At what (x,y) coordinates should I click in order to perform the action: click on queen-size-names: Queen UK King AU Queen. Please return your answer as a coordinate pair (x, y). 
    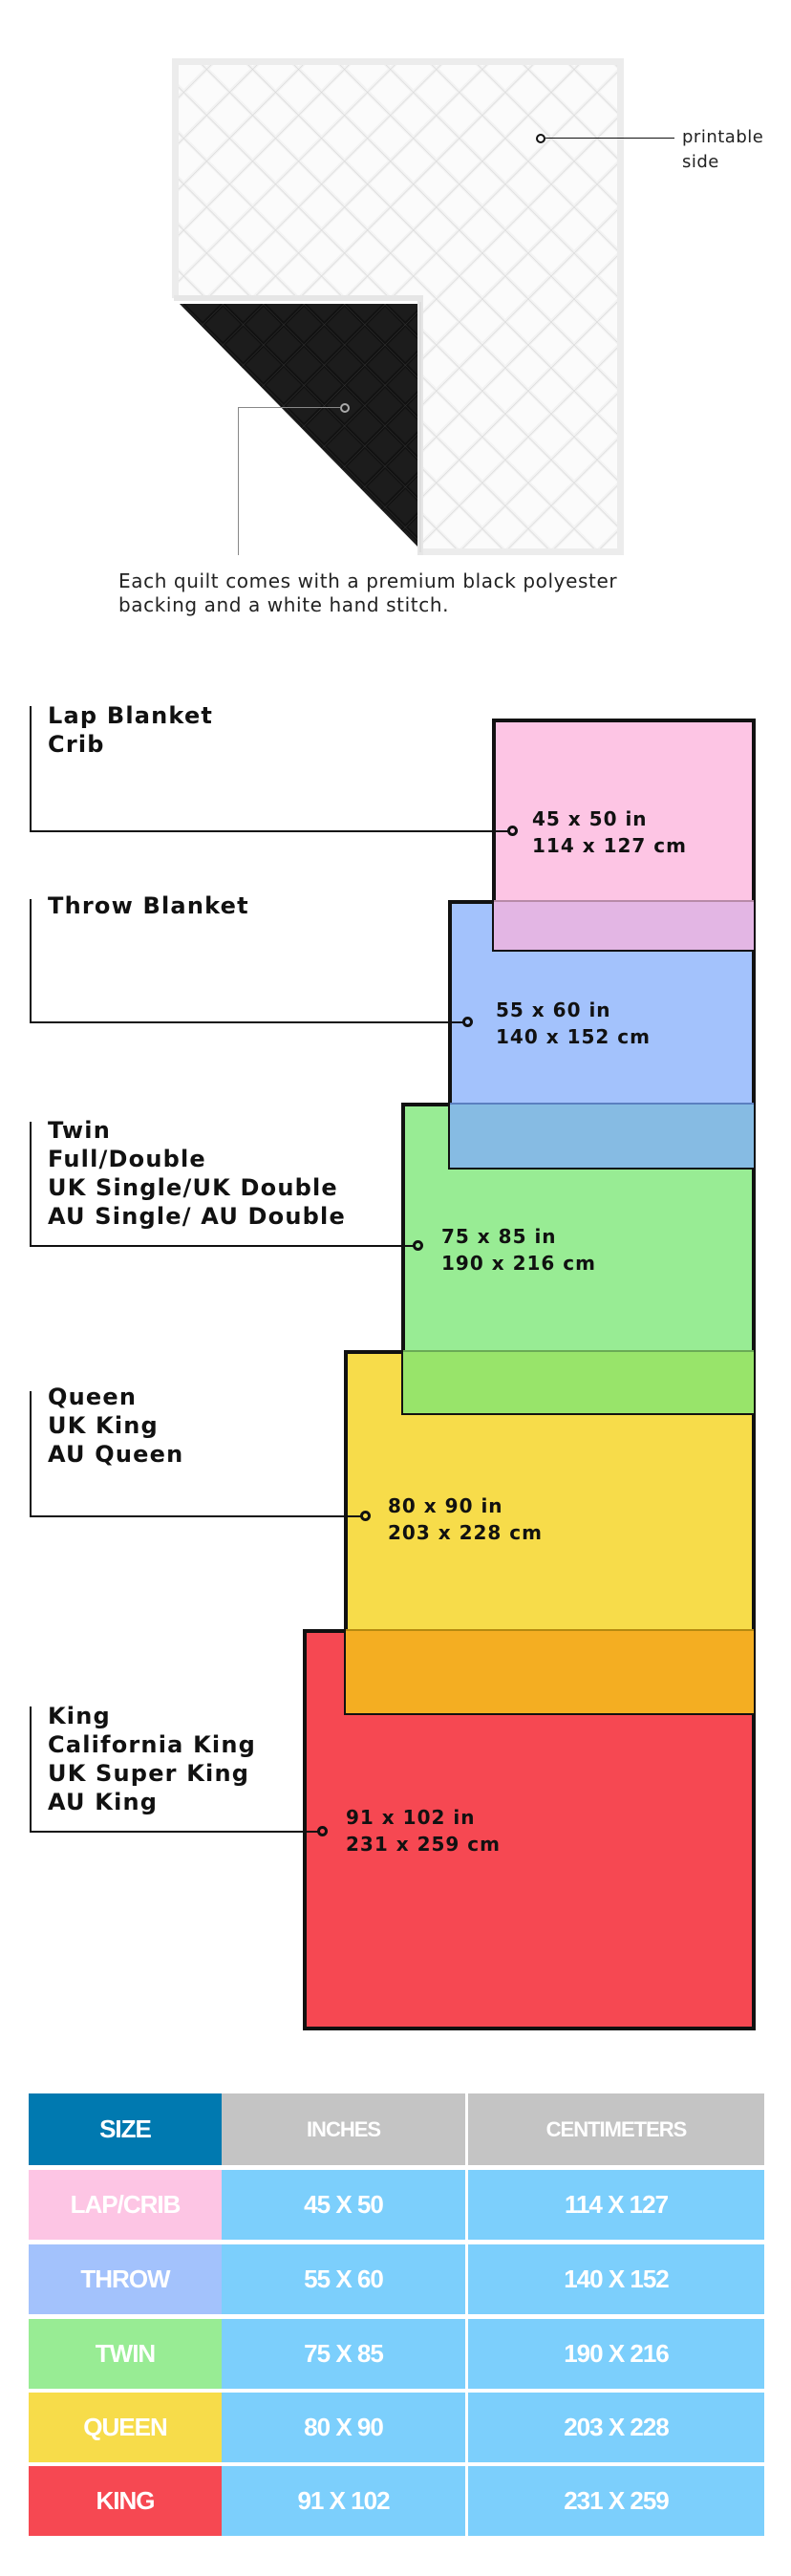
    Looking at the image, I should click on (115, 1426).